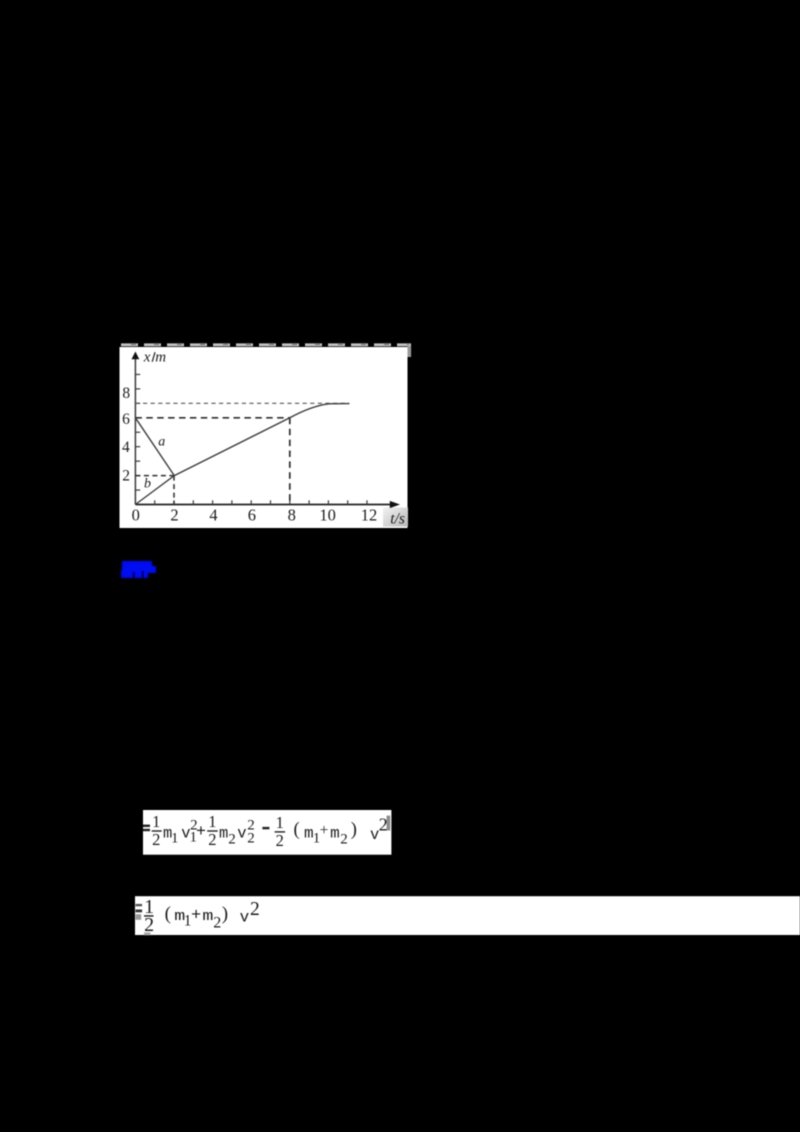 The width and height of the screenshot is (800, 1132). I want to click on svg-text: 10, so click(327, 514).